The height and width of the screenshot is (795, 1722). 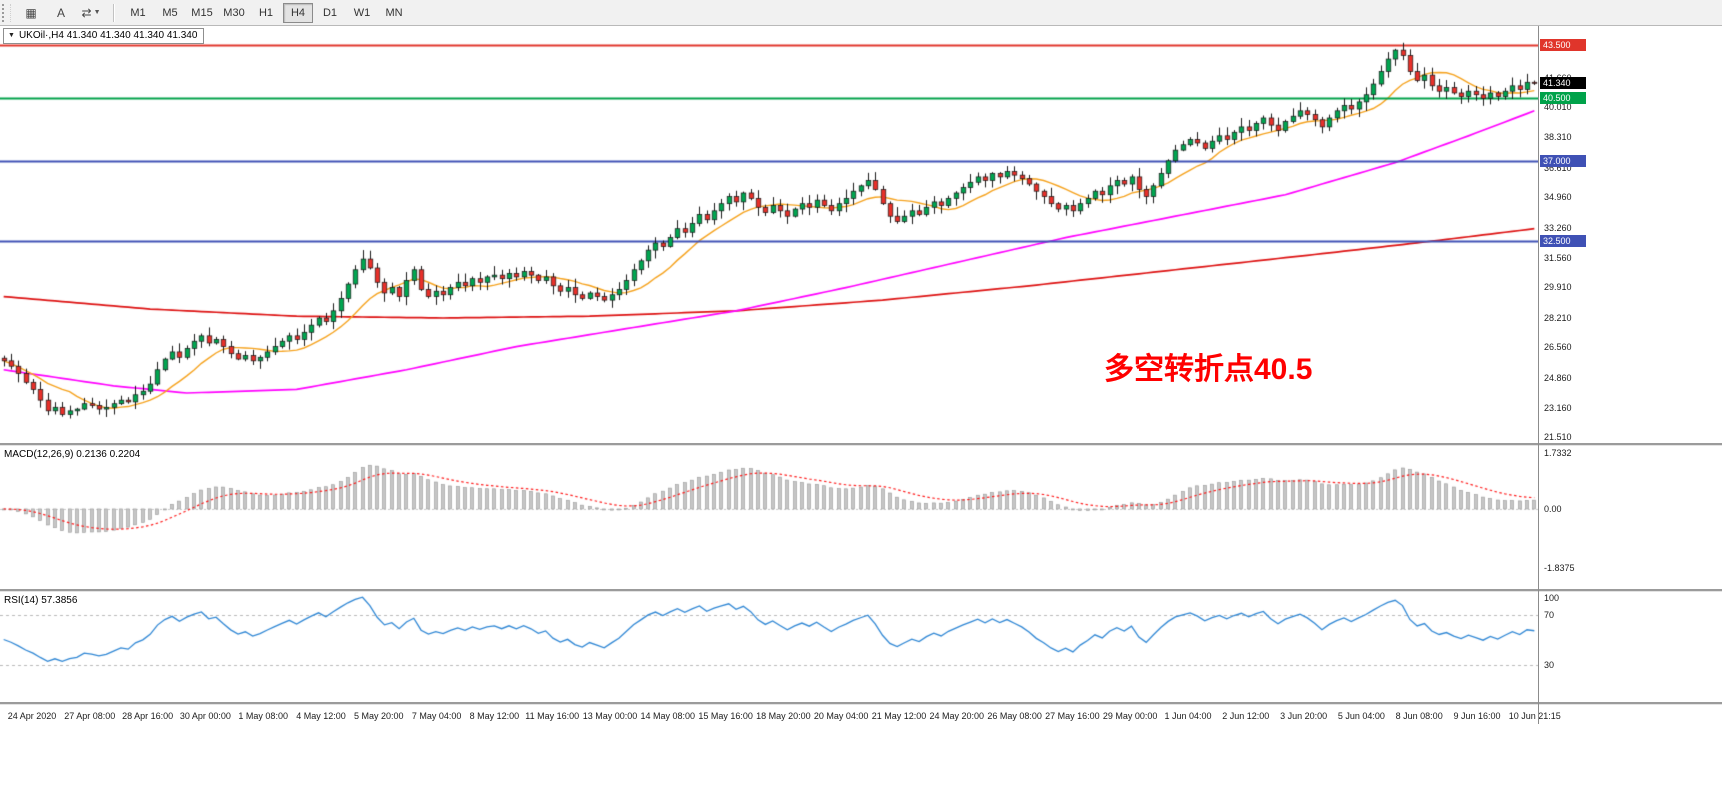 I want to click on price-tick: 33.260, so click(x=1558, y=227).